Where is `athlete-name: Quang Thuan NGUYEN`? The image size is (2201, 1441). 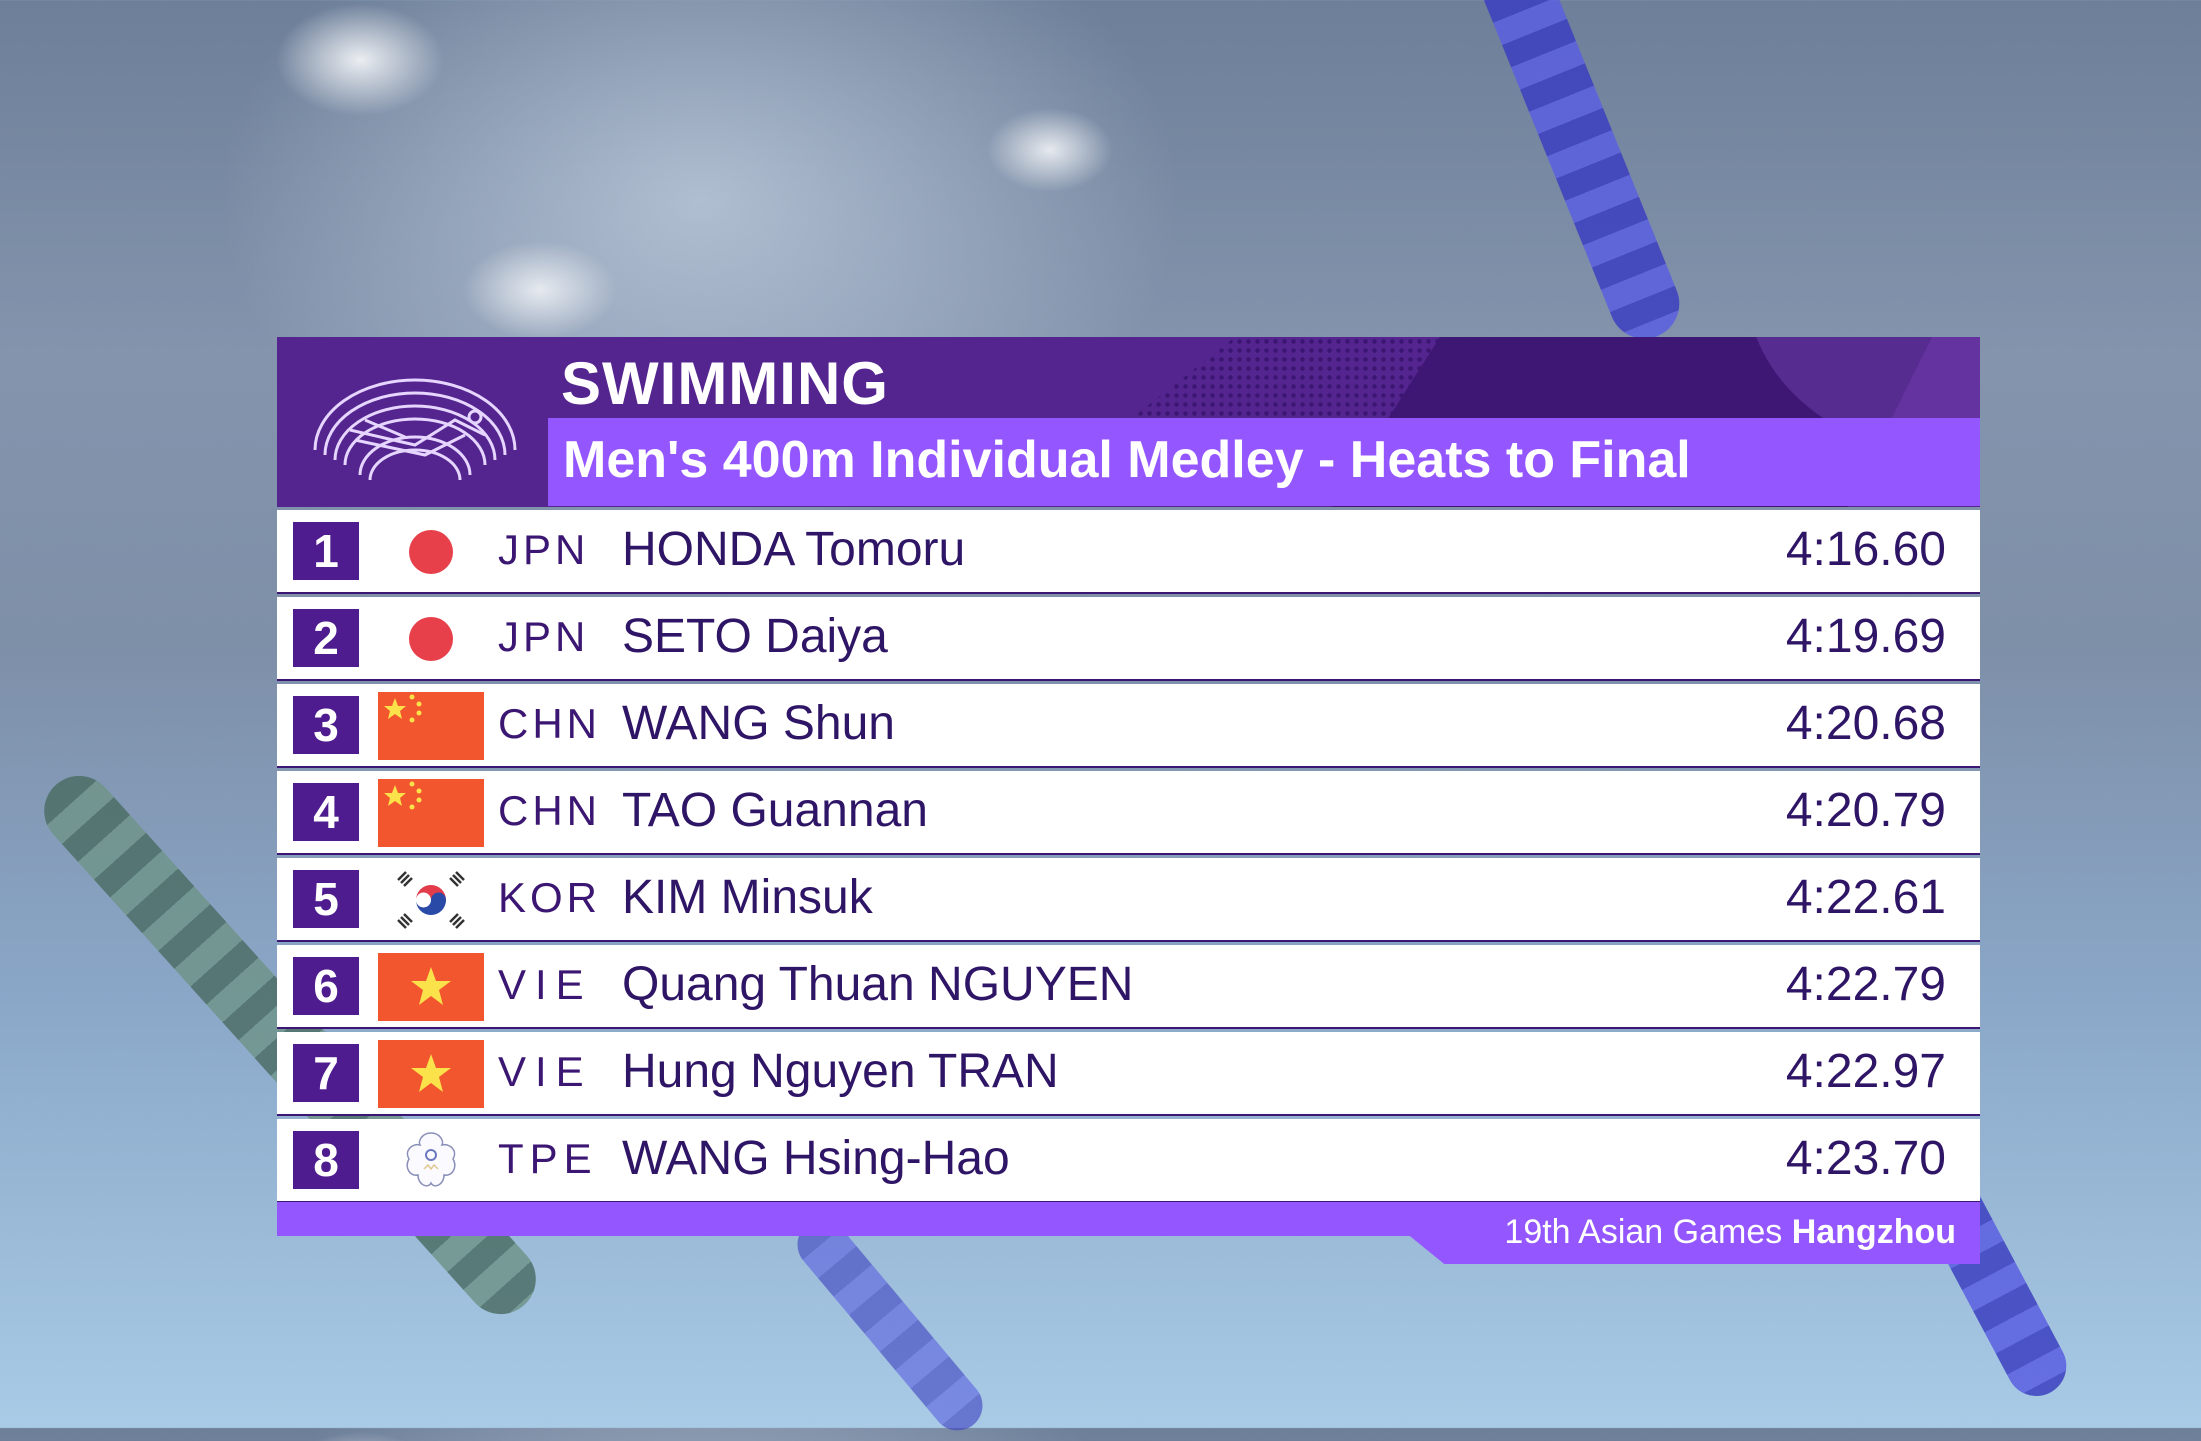
athlete-name: Quang Thuan NGUYEN is located at coordinates (878, 984).